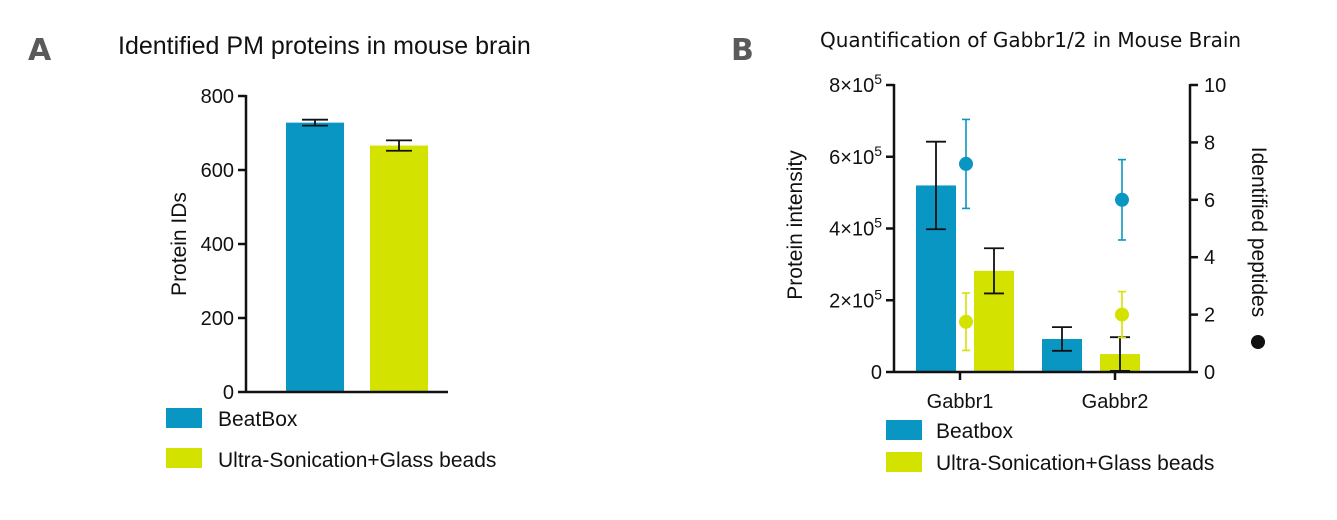 The height and width of the screenshot is (520, 1337). Describe the element at coordinates (1075, 463) in the screenshot. I see `legend-label-ultrasonication-b: Ultra-Sonication+Glass beads` at that location.